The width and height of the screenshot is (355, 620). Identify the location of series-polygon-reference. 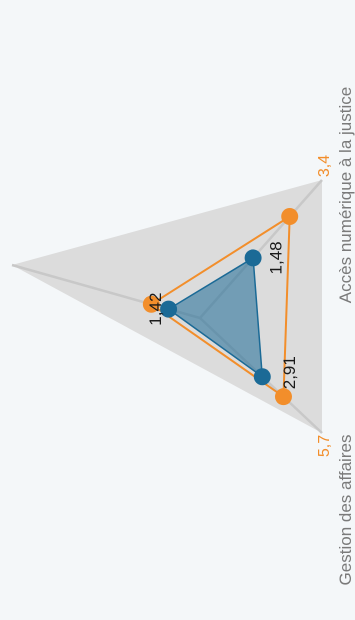
(220, 306).